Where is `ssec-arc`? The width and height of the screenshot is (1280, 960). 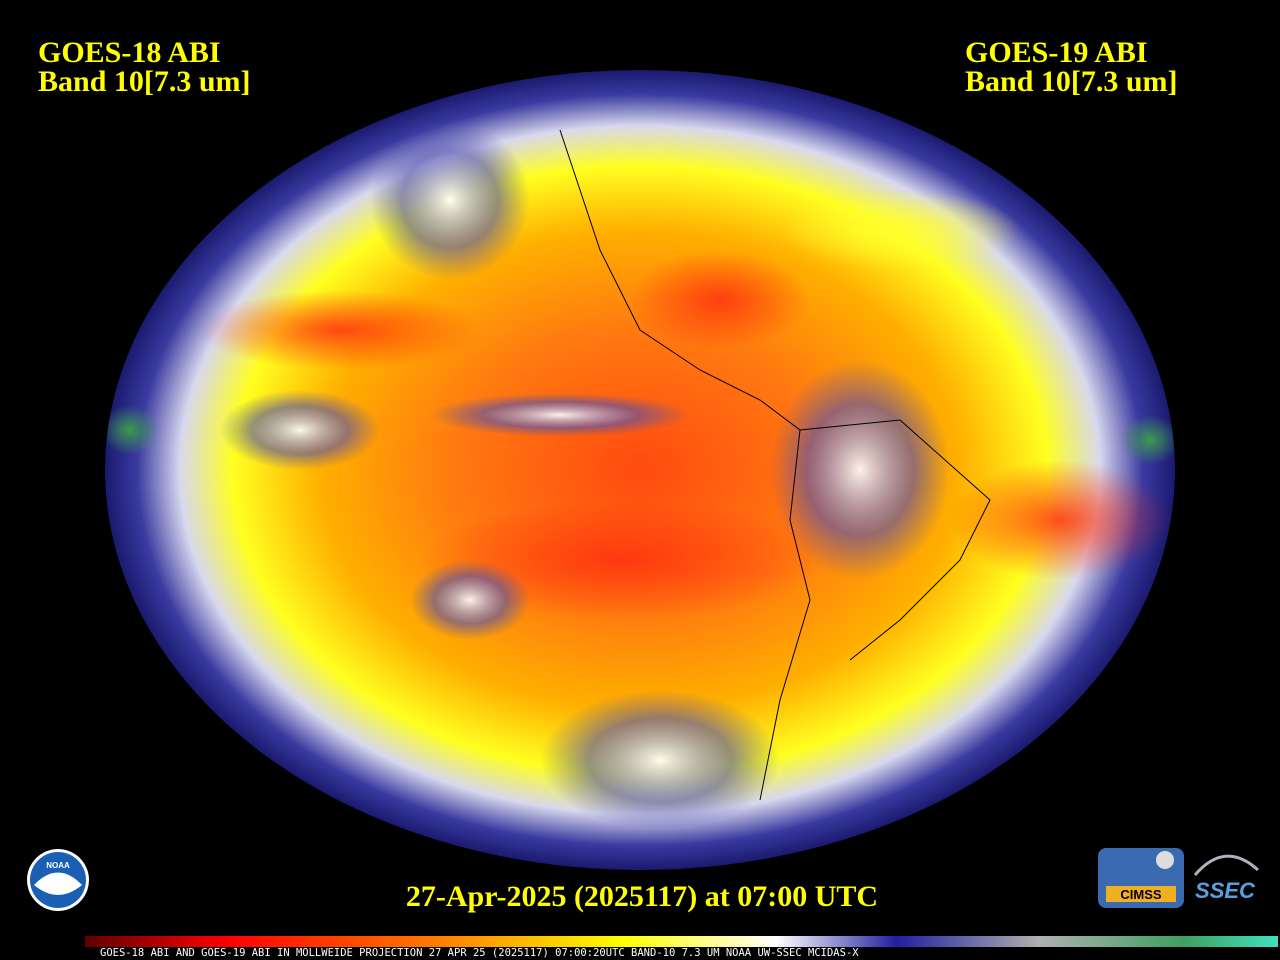
ssec-arc is located at coordinates (1226, 865).